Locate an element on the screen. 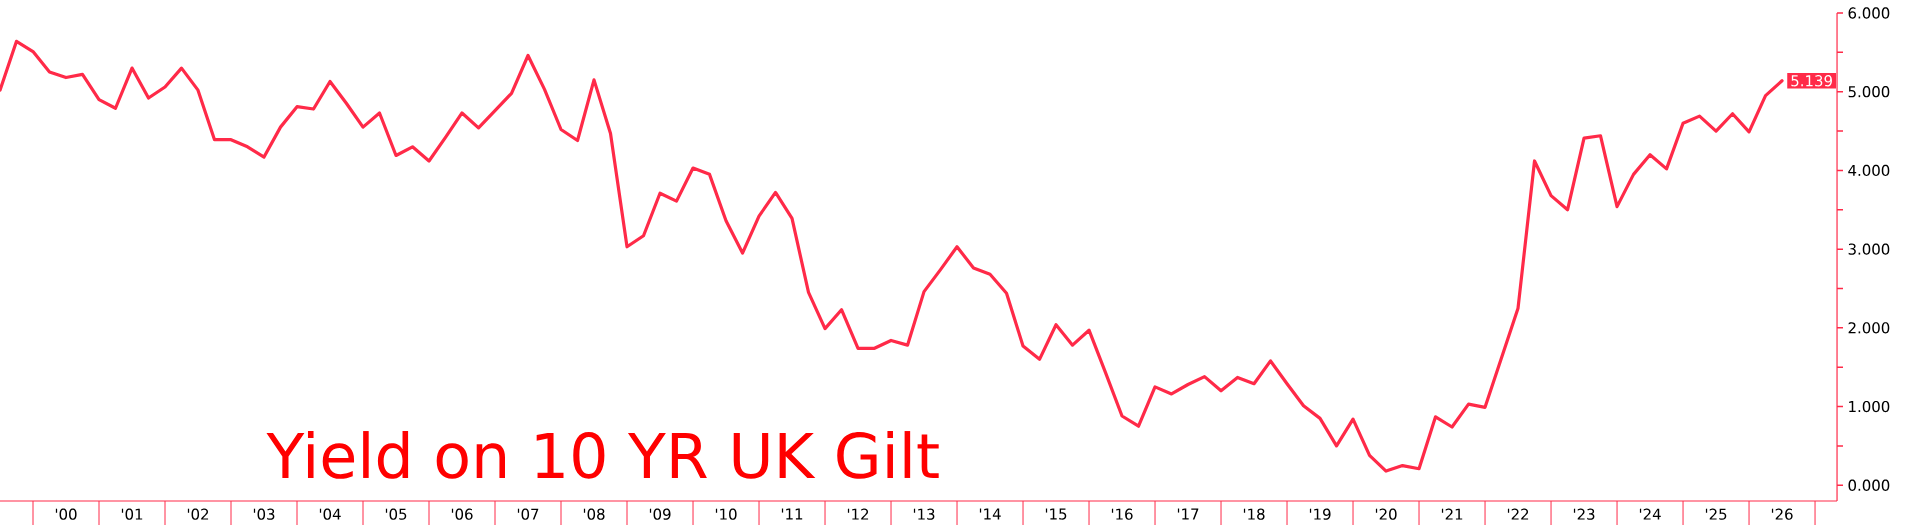 Image resolution: width=1915 pixels, height=525 pixels. x-tick-label: '16 is located at coordinates (1122, 514).